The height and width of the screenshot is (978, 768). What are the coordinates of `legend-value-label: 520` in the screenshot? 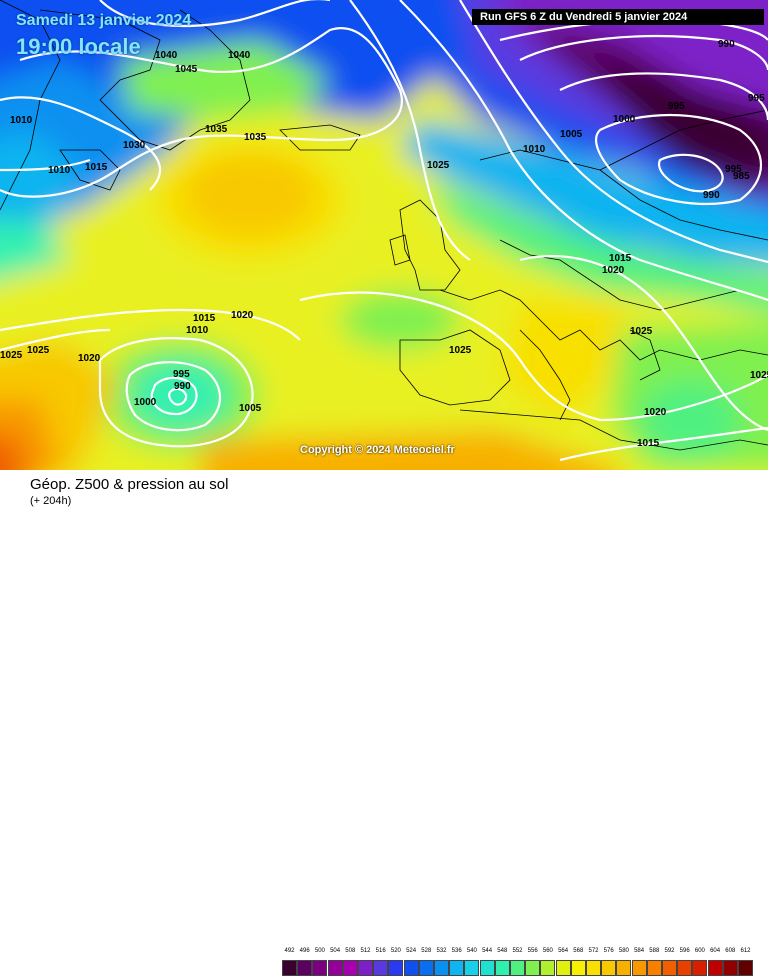 It's located at (395, 951).